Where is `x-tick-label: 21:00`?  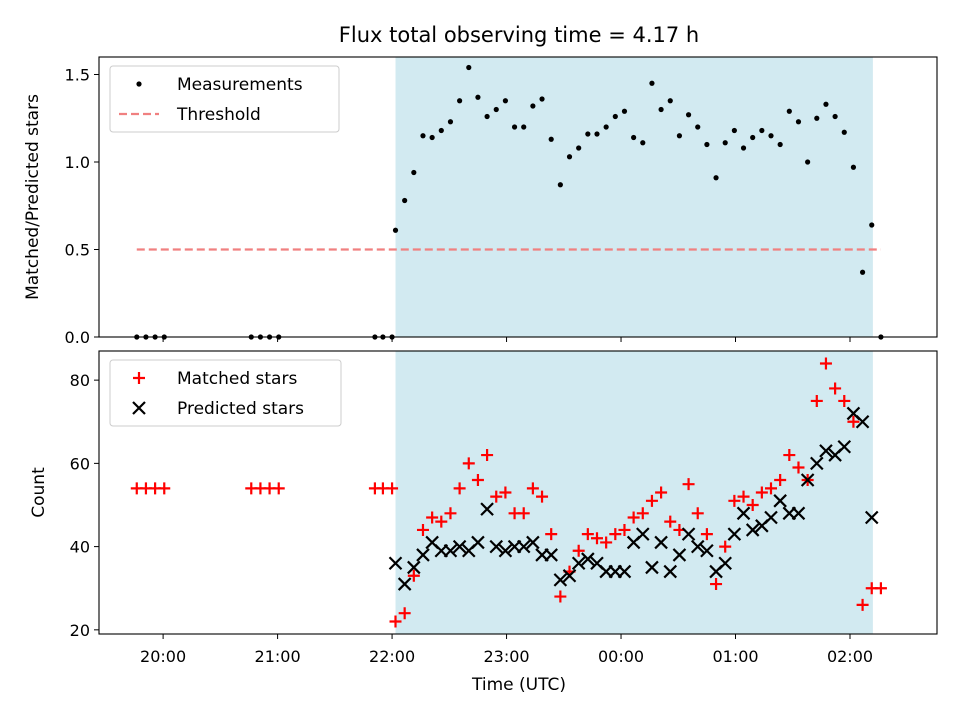
x-tick-label: 21:00 is located at coordinates (278, 656).